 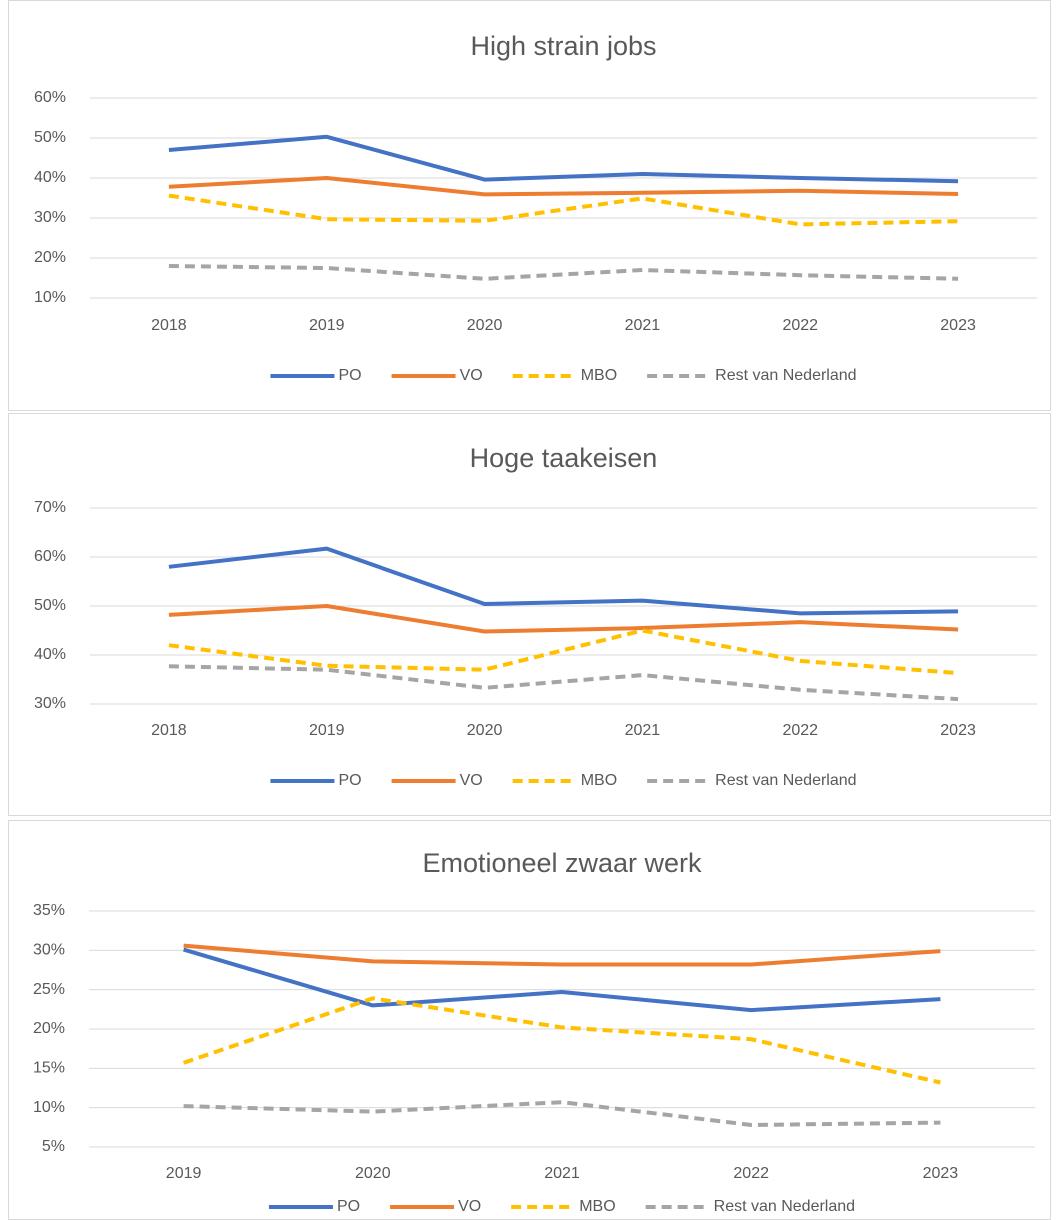 What do you see at coordinates (53, 1146) in the screenshot?
I see `y-tick-label: 5%` at bounding box center [53, 1146].